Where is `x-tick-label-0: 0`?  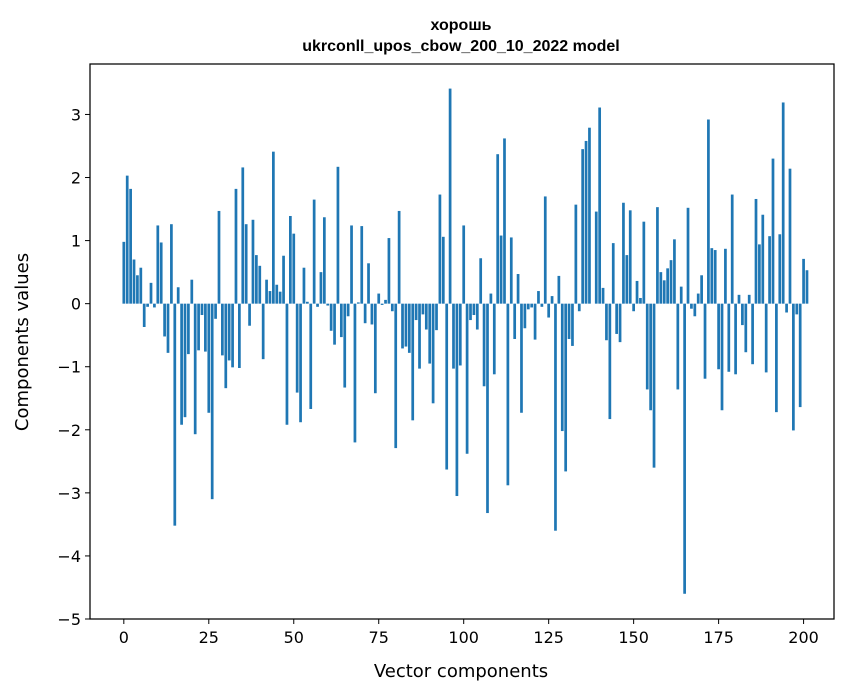
x-tick-label-0: 0 is located at coordinates (124, 637).